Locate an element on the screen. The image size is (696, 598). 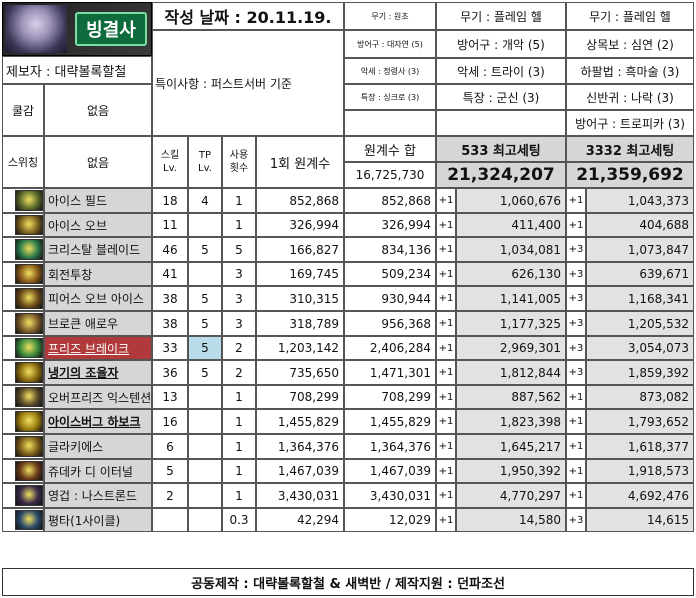
col-once: 1회 원계수 is located at coordinates (300, 162).